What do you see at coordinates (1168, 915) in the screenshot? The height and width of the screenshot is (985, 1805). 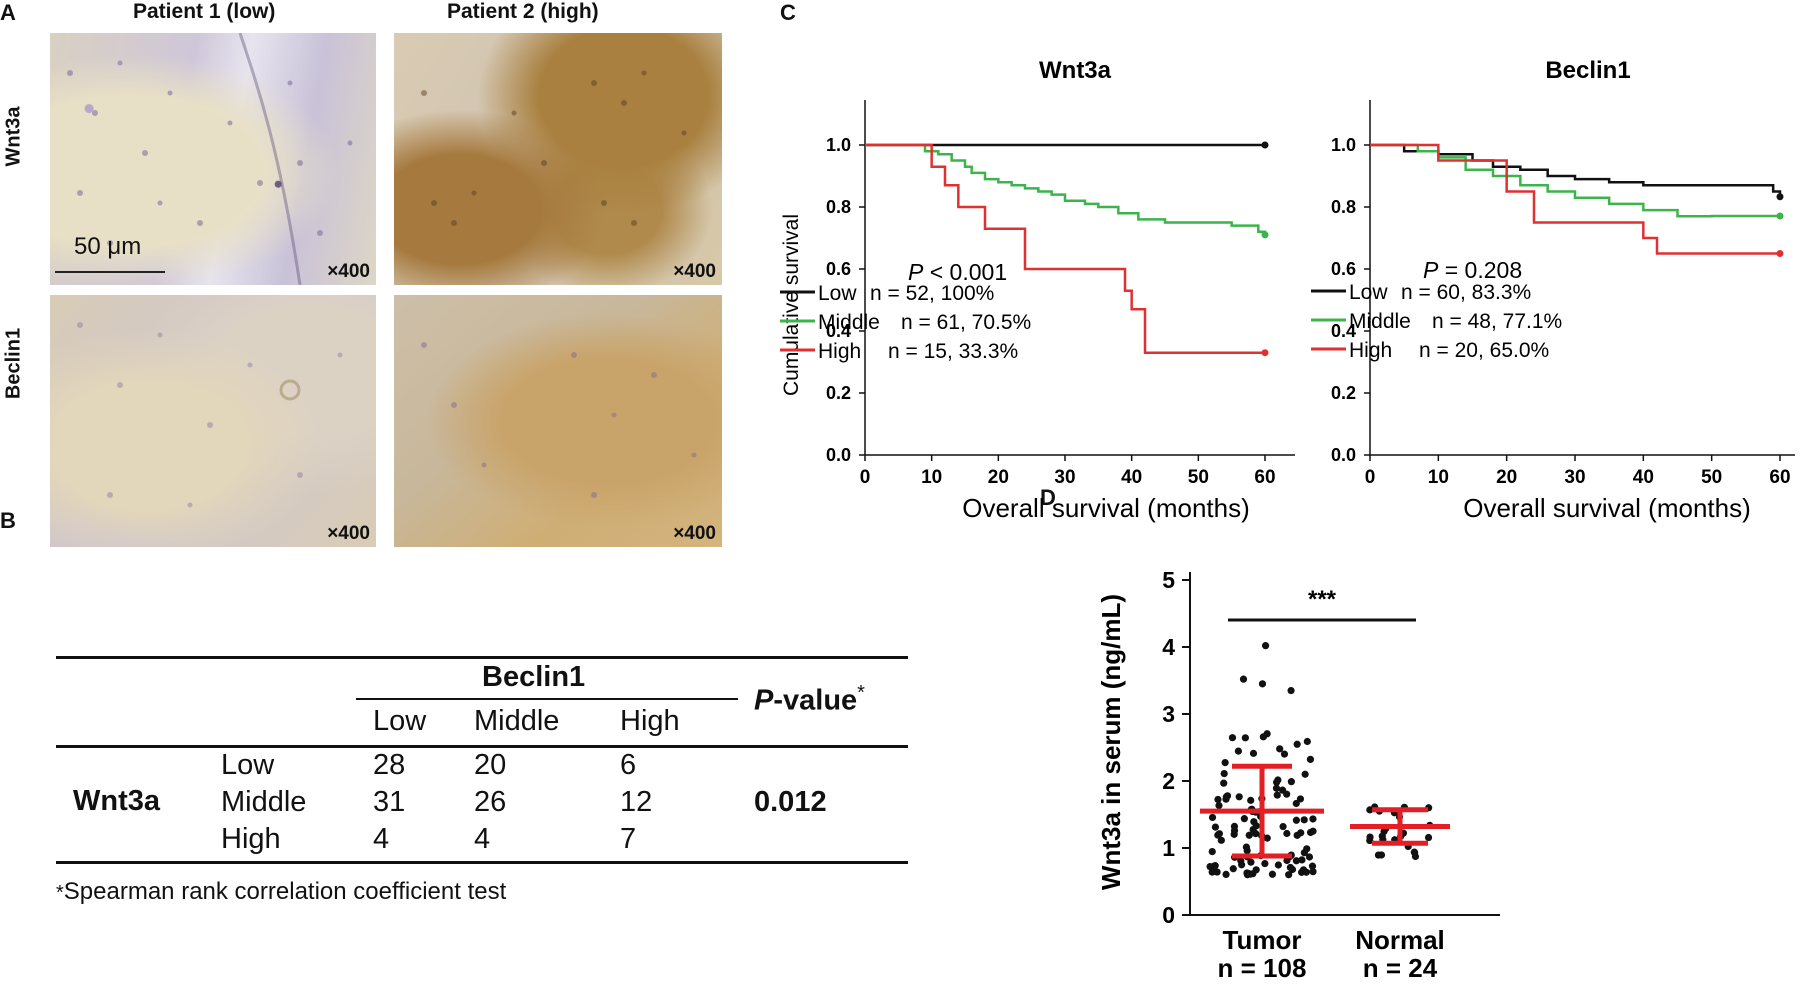 I see `y-tick-label: 0` at bounding box center [1168, 915].